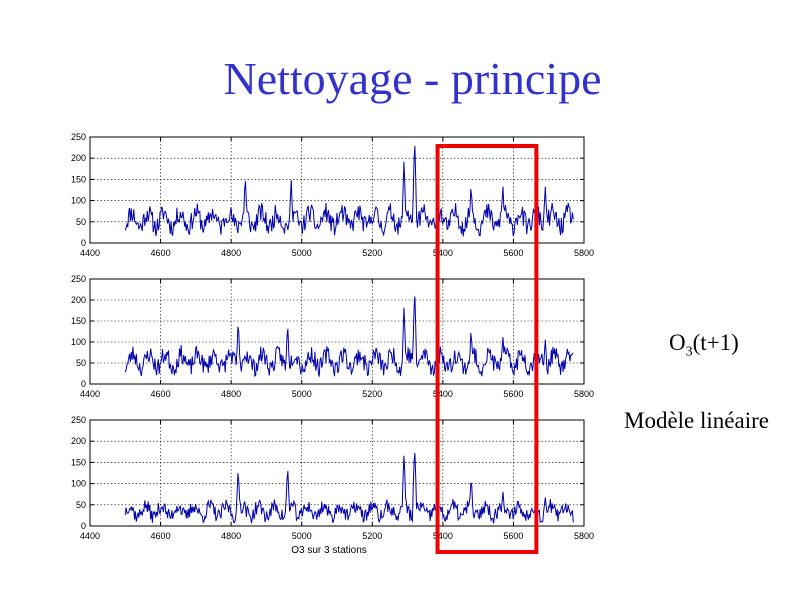  Describe the element at coordinates (677, 342) in the screenshot. I see `o3-label-prefix: O` at that location.